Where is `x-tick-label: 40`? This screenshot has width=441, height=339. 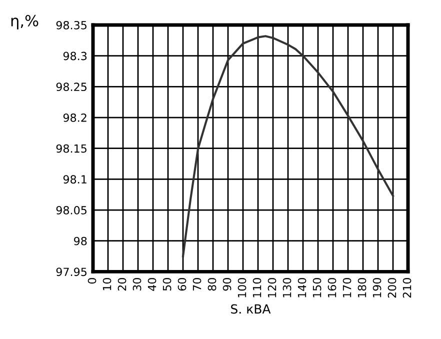
x-tick-label: 40 is located at coordinates (152, 284).